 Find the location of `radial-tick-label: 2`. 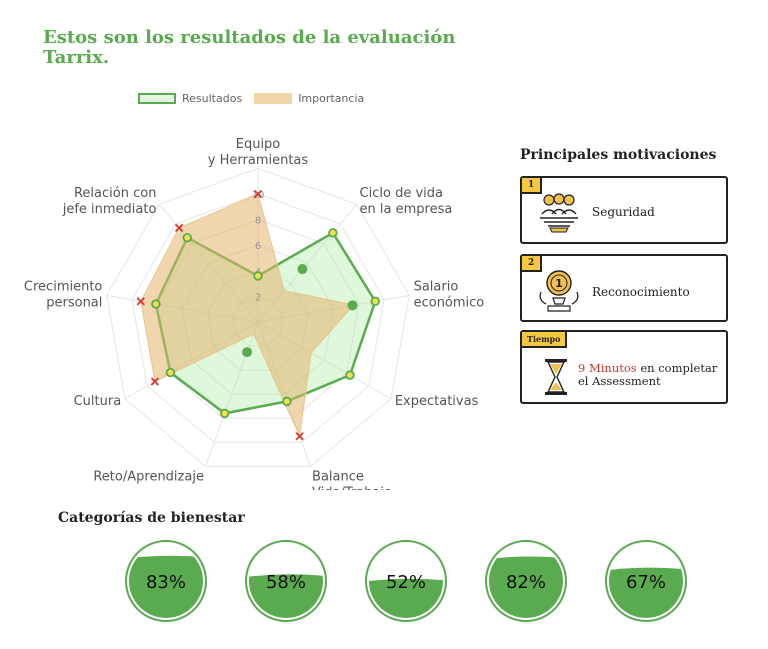

radial-tick-label: 2 is located at coordinates (258, 297).